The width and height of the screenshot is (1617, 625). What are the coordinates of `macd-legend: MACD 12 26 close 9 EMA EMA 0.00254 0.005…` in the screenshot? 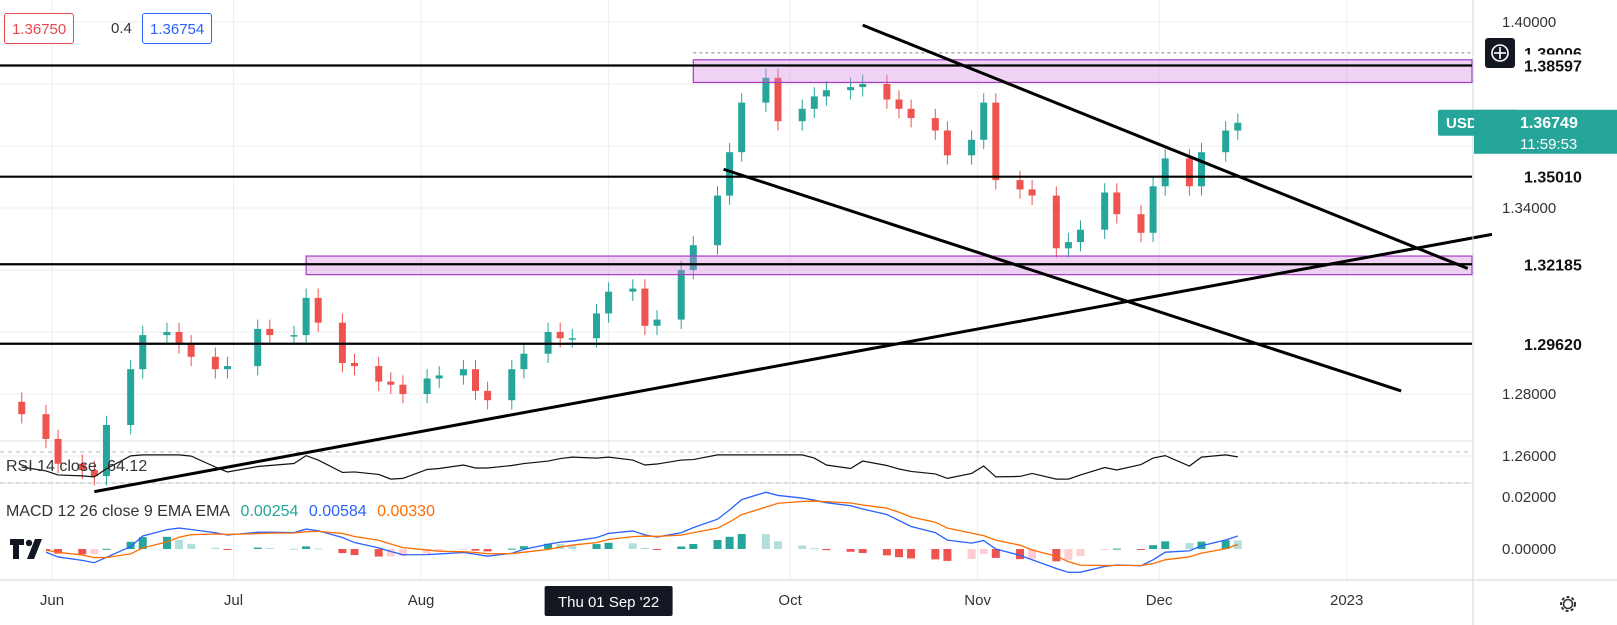 It's located at (223, 512).